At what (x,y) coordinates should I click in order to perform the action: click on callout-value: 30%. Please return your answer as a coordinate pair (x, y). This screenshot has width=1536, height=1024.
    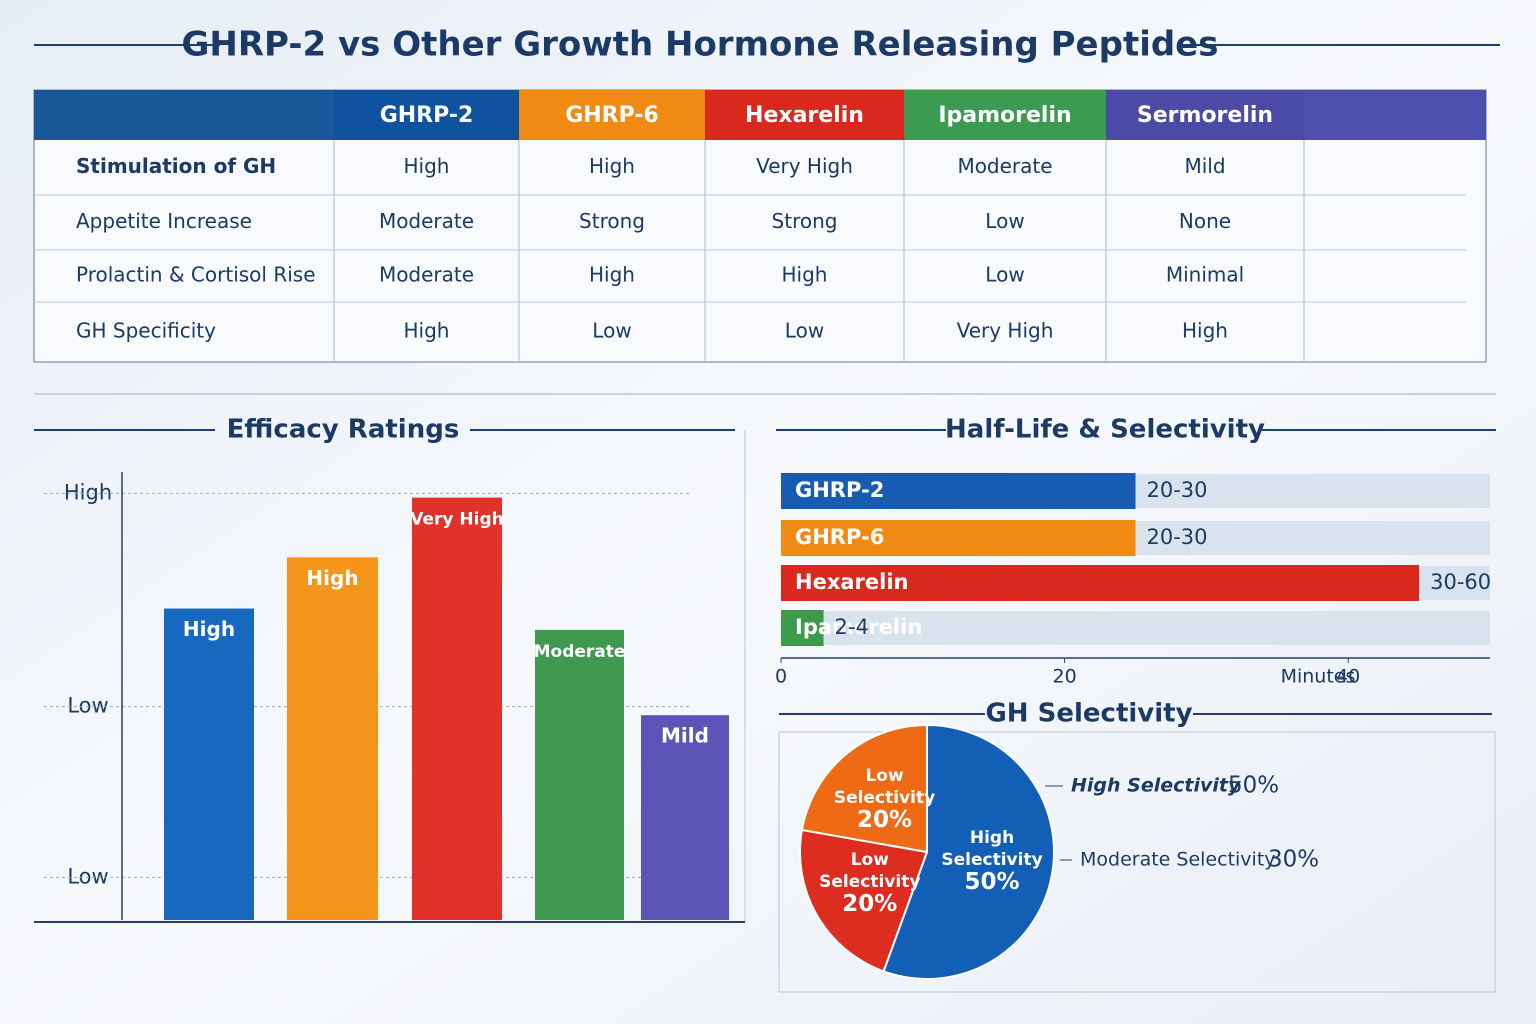
    Looking at the image, I should click on (1293, 860).